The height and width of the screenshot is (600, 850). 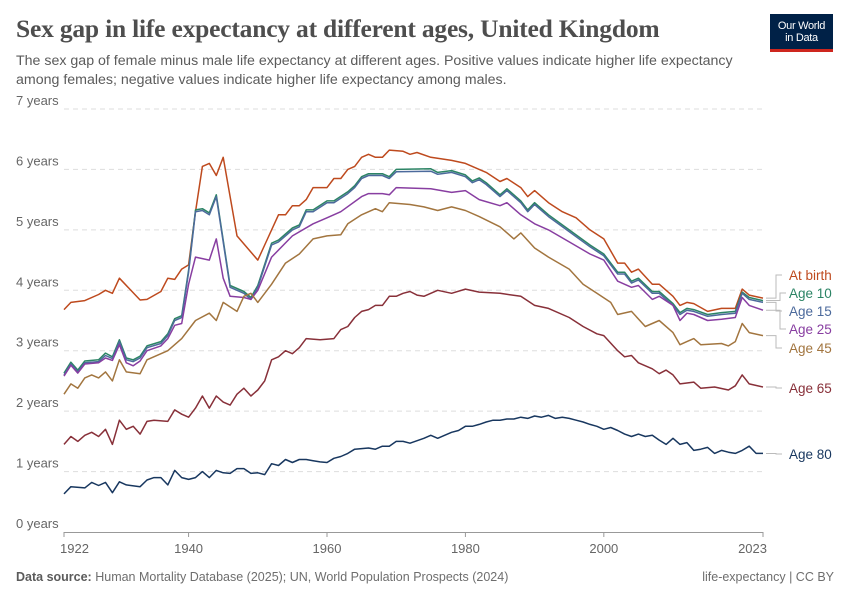 I want to click on y-tick-label: 3 years, so click(x=37, y=342).